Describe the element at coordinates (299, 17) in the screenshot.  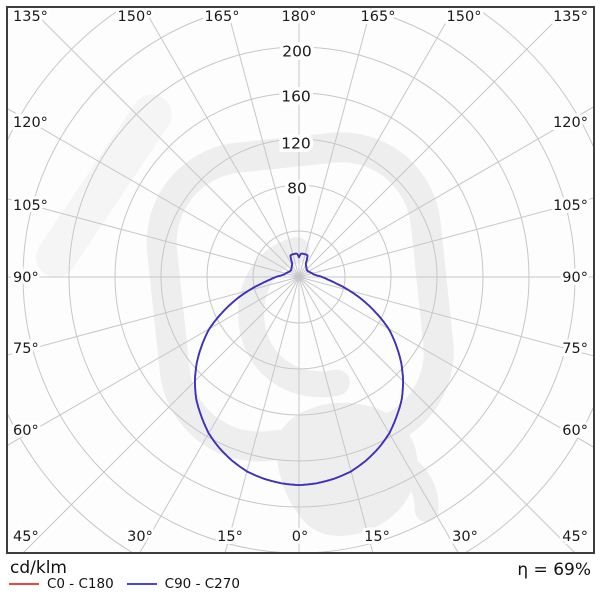
I see `angle-tick: 180°` at that location.